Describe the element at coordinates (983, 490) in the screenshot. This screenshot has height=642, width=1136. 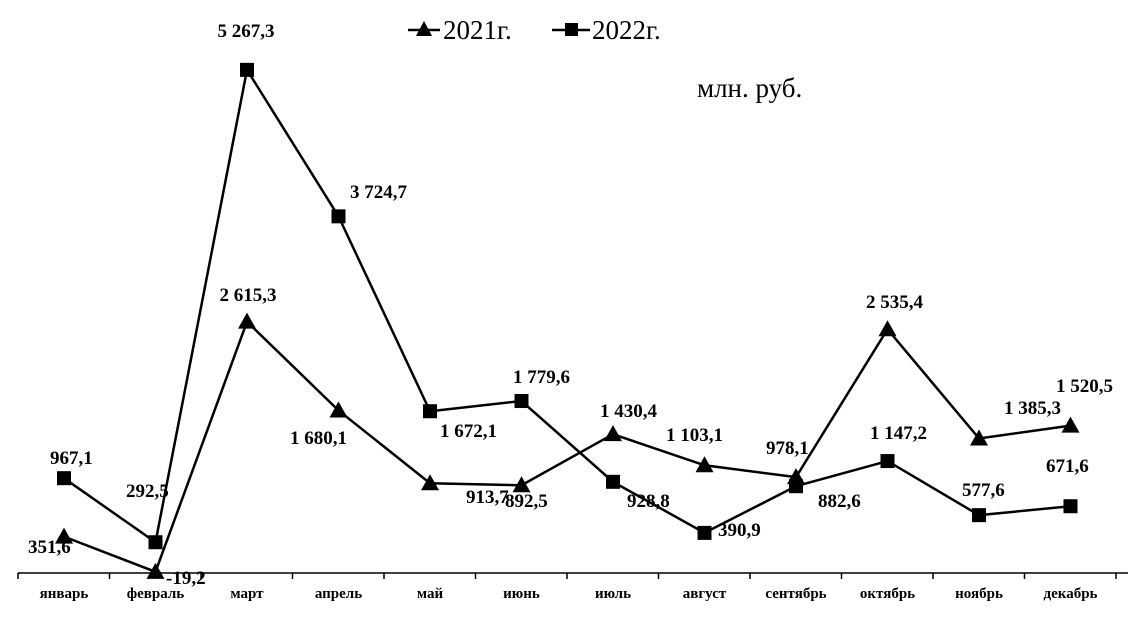
I see `data-label-1-10: 577,6` at that location.